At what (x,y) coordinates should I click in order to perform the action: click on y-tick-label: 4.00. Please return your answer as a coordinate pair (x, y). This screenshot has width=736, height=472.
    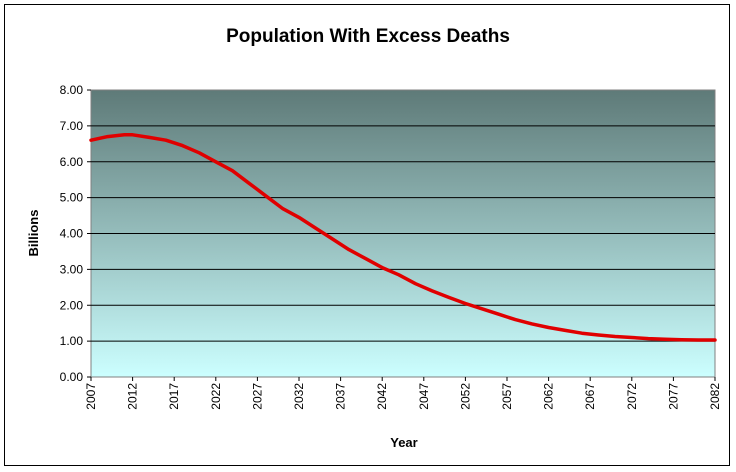
    Looking at the image, I should click on (72, 234).